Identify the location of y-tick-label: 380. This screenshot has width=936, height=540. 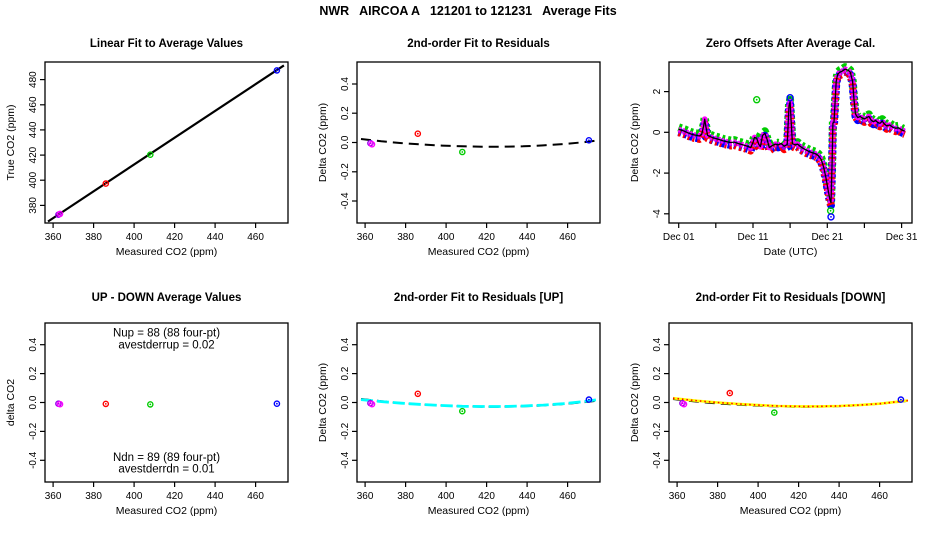
(33, 205).